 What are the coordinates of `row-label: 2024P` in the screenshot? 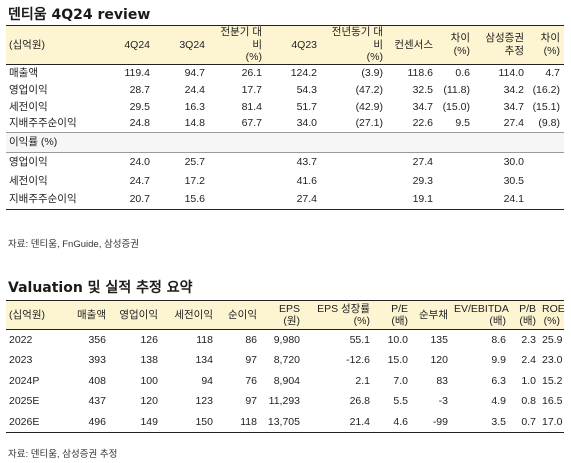 It's located at (24, 380).